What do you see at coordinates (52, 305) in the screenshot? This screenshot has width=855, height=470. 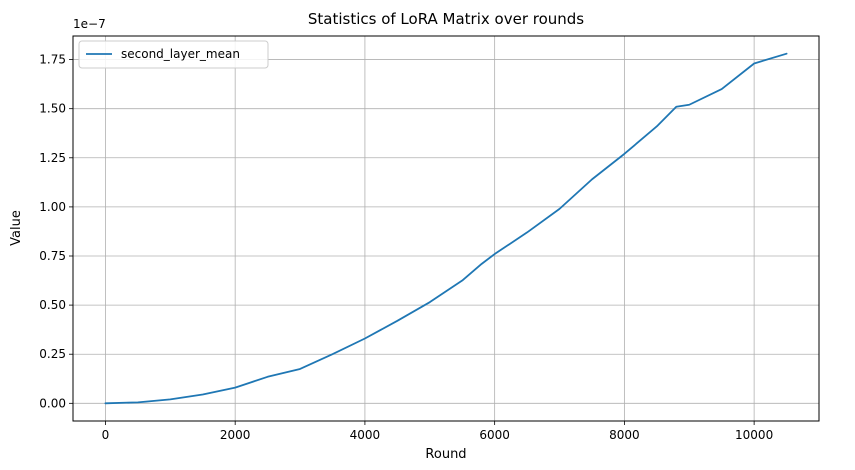 I see `y-tick-label: 0.50` at bounding box center [52, 305].